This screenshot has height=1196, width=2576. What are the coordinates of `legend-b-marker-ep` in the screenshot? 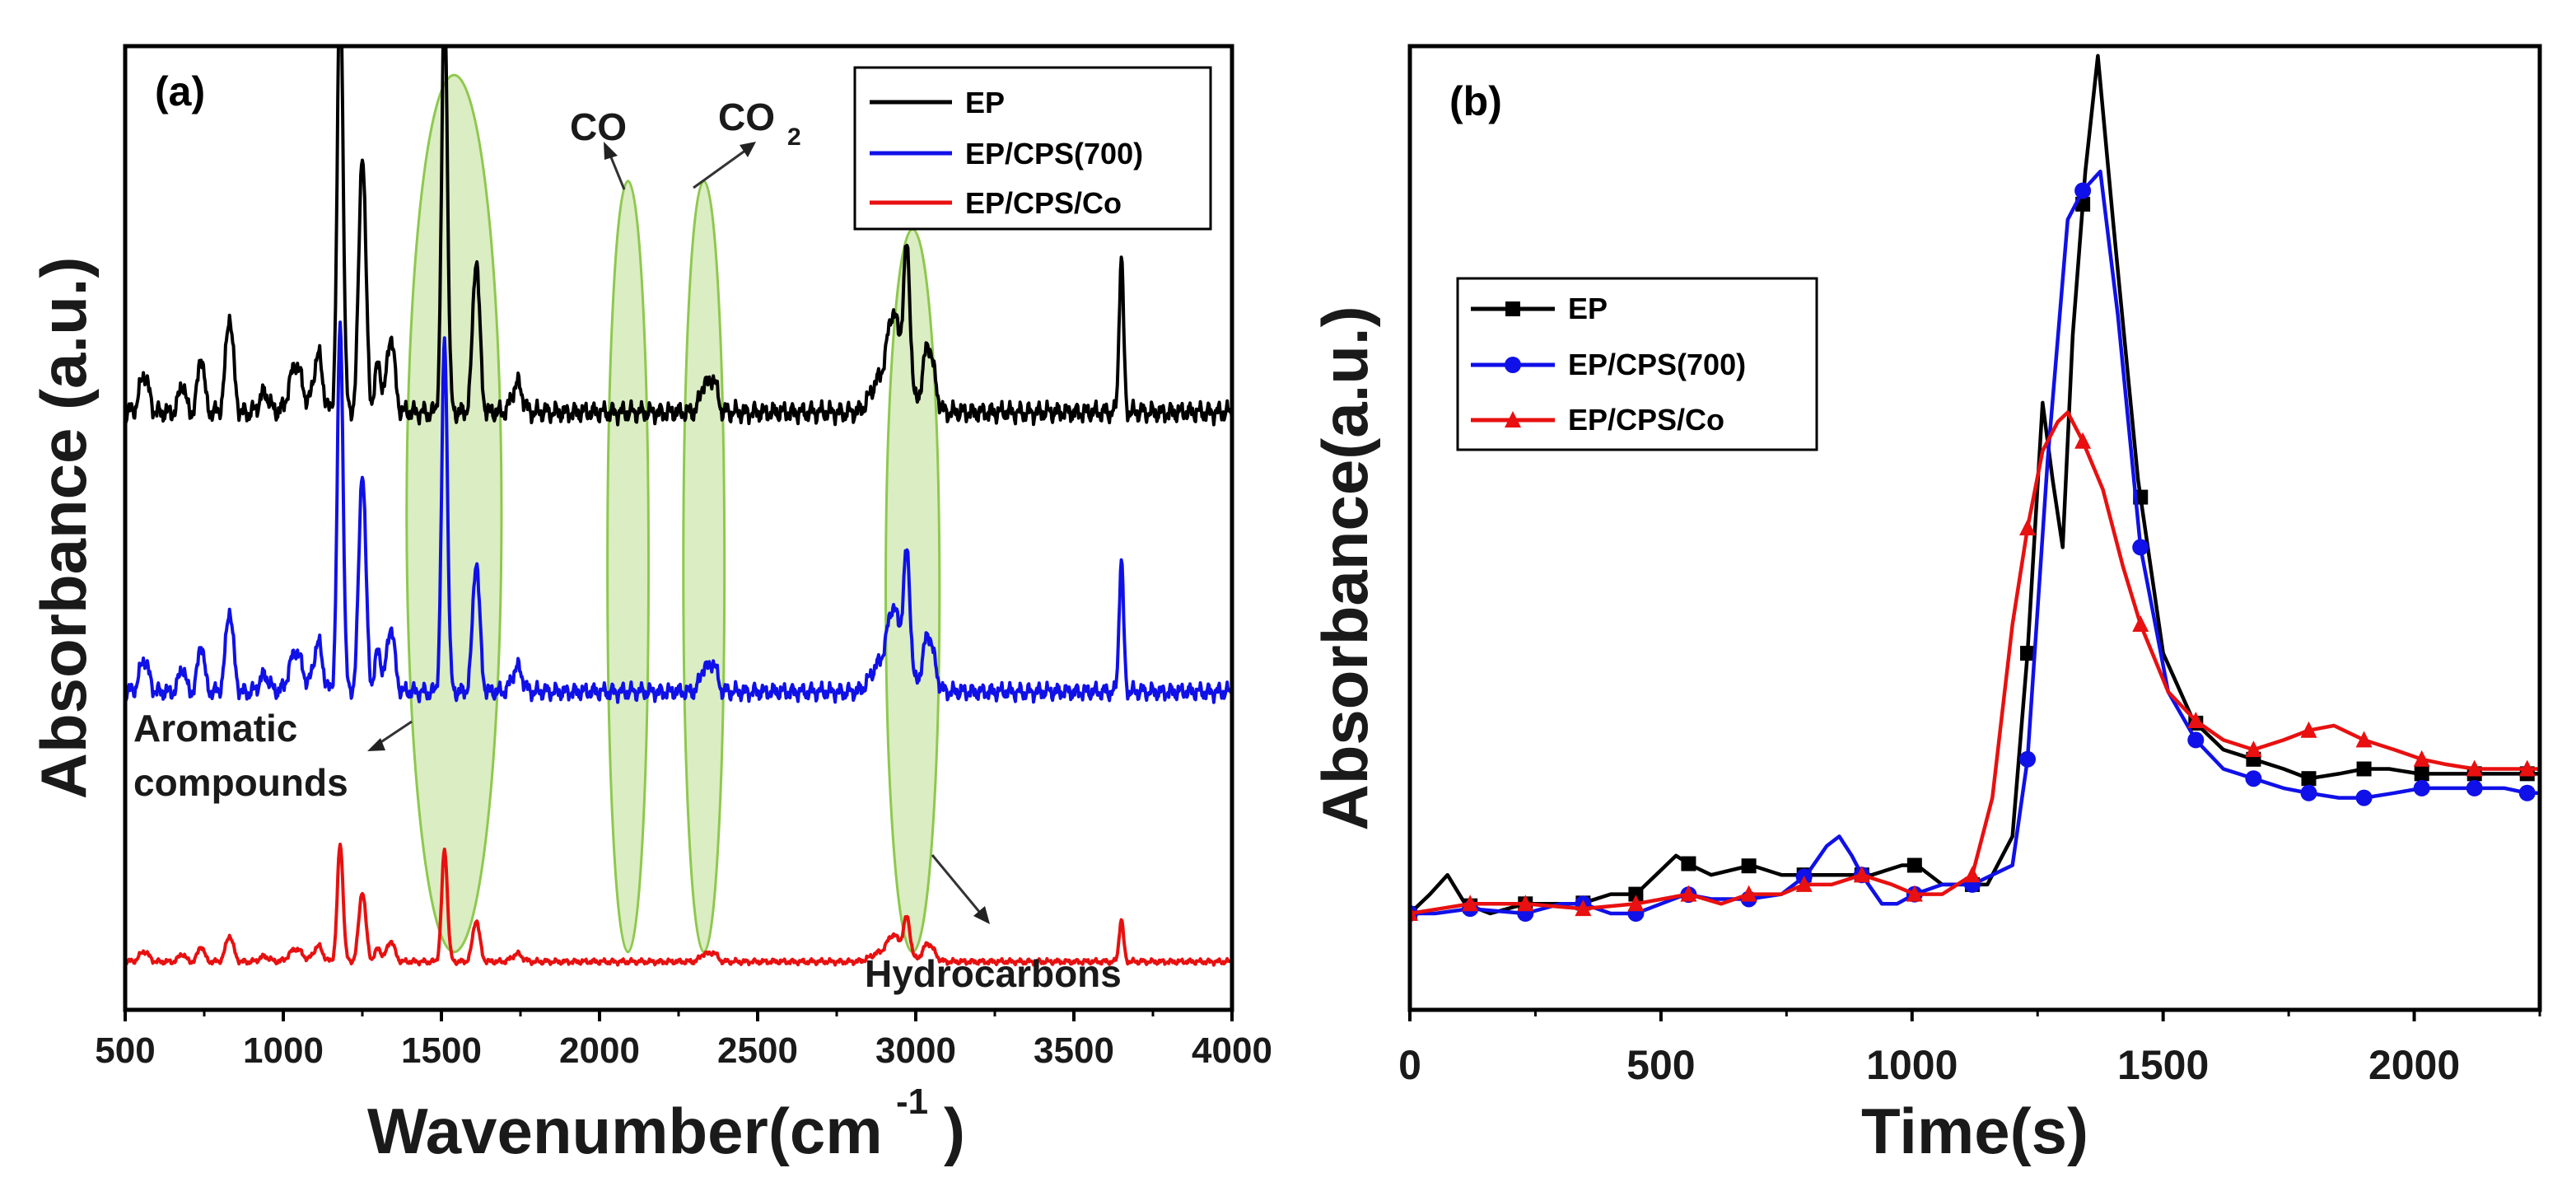 It's located at (1512, 308).